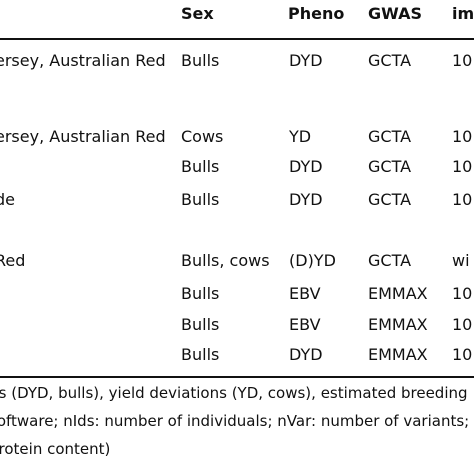 This screenshot has width=474, height=474. I want to click on table-bottom-rule, so click(237, 377).